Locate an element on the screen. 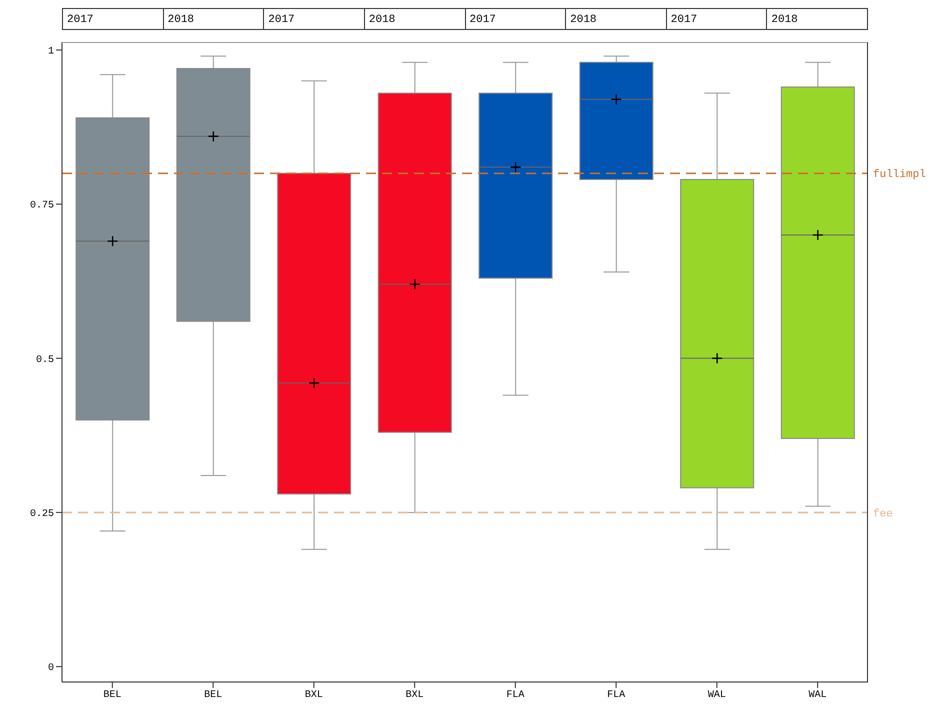 This screenshot has width=947, height=708. ref-line-label: fee is located at coordinates (883, 514).